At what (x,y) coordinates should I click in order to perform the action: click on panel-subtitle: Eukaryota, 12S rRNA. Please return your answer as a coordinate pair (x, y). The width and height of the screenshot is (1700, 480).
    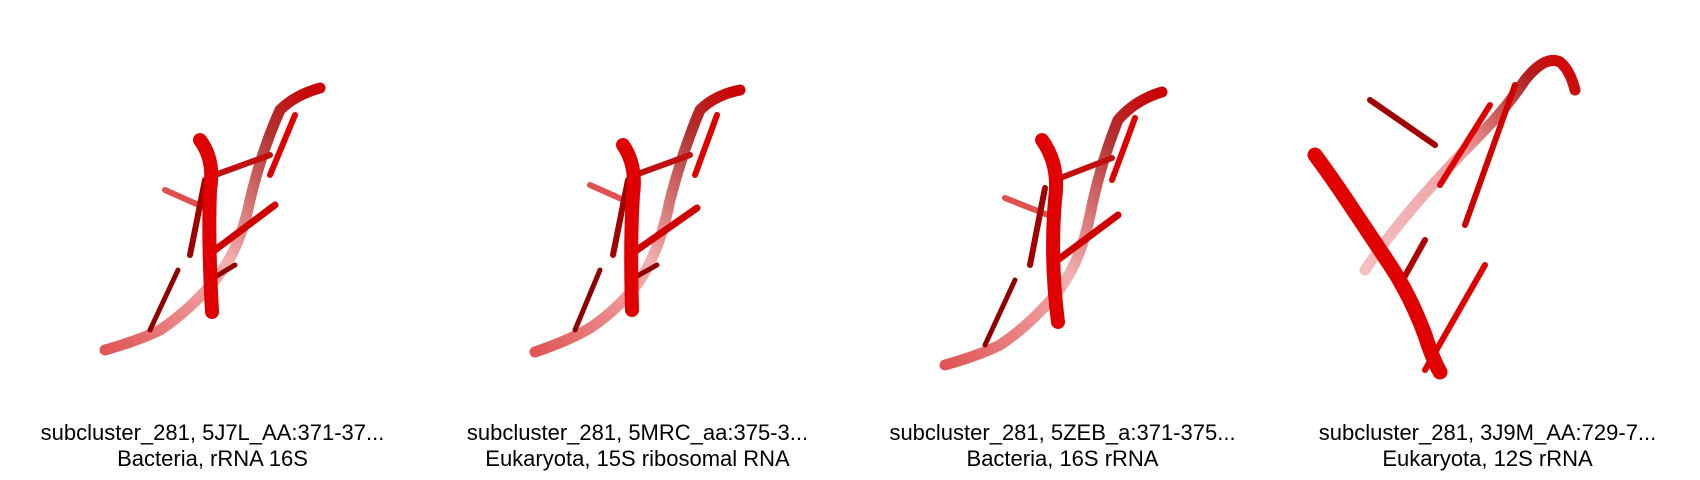
    Looking at the image, I should click on (1487, 458).